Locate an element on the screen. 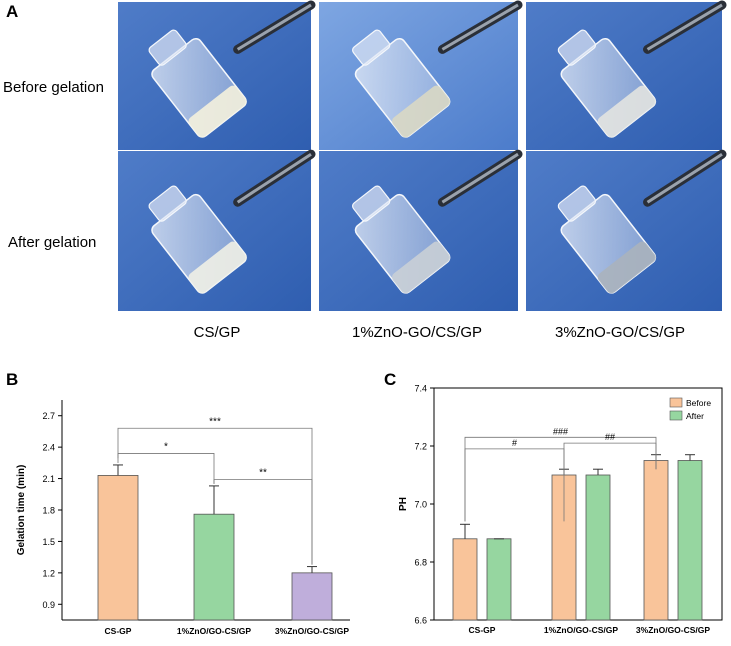 This screenshot has width=731, height=646. y-tick-label-0: 0.9 is located at coordinates (48, 605).